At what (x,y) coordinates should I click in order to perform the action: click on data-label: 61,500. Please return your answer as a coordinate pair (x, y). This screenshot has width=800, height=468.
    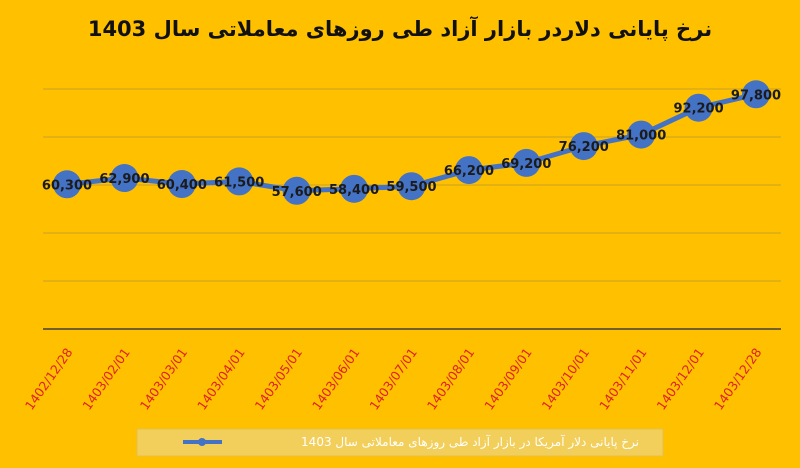
    Looking at the image, I should click on (239, 182).